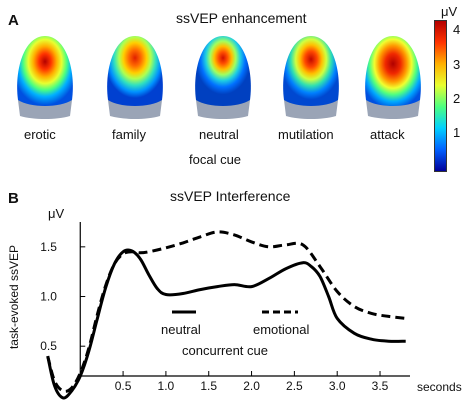 The height and width of the screenshot is (415, 474). What do you see at coordinates (387, 134) in the screenshot?
I see `head-label-attack: attack` at bounding box center [387, 134].